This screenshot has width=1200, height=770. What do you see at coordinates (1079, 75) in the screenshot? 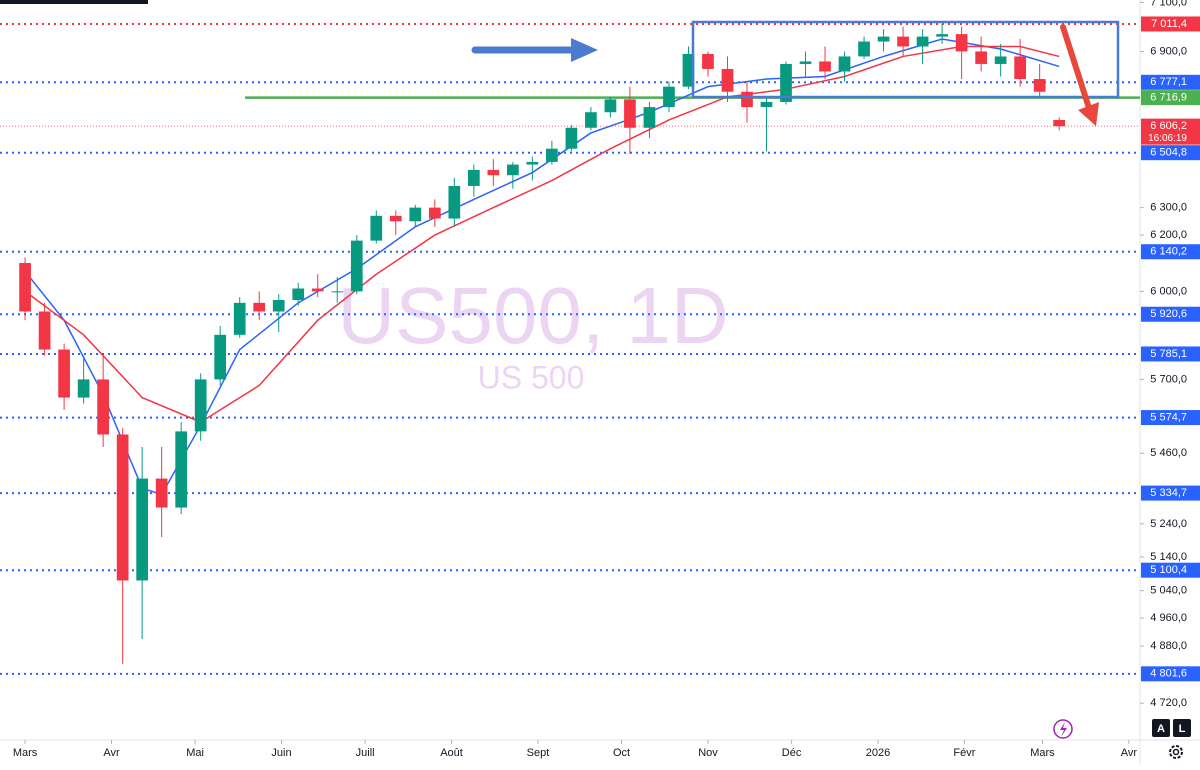
I see `red-arrow` at bounding box center [1079, 75].